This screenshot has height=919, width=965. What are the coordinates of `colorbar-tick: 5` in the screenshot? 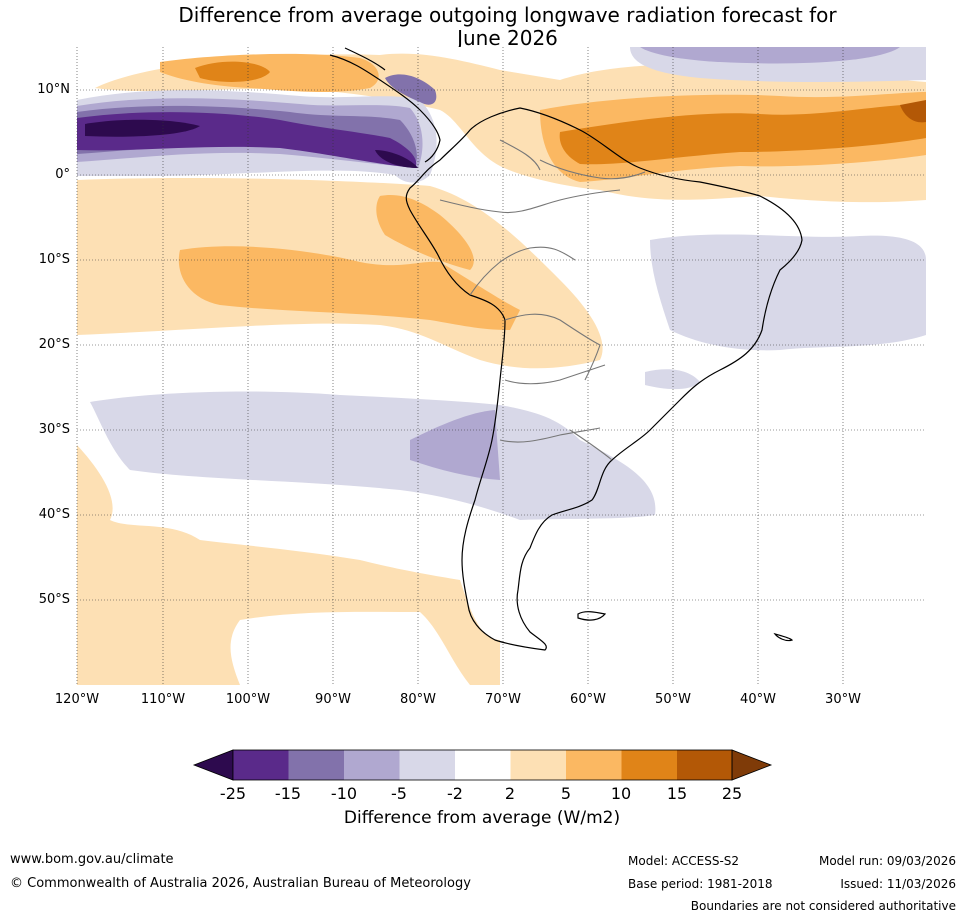 It's located at (566, 793).